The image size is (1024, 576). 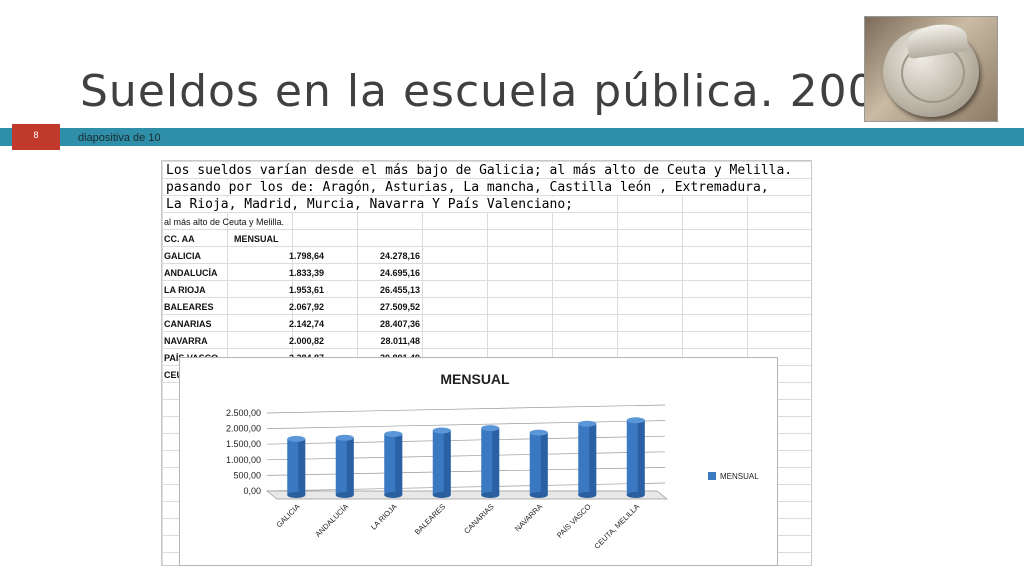 I want to click on cell-region: BALEARES, so click(x=189, y=307).